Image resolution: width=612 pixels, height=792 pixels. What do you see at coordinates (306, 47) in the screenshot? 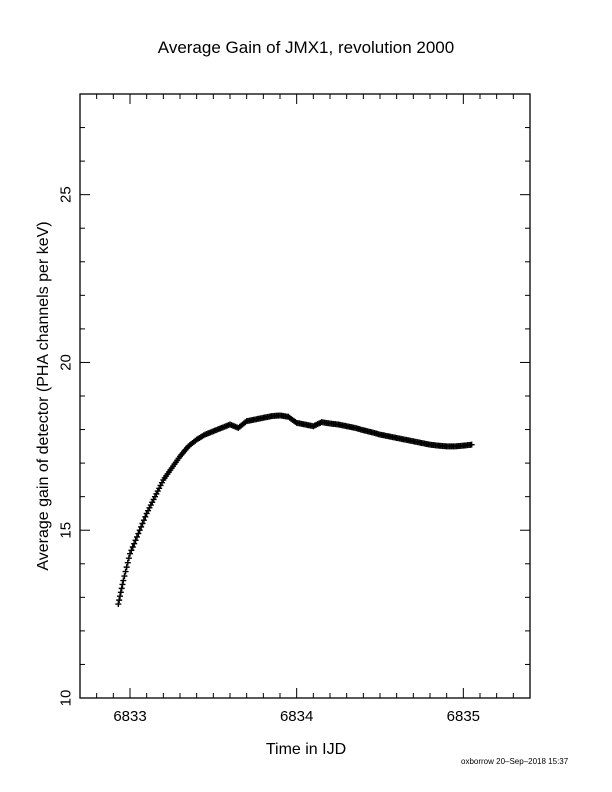
I see `chart-title: Average Gain of JMX1, revolution 2000` at bounding box center [306, 47].